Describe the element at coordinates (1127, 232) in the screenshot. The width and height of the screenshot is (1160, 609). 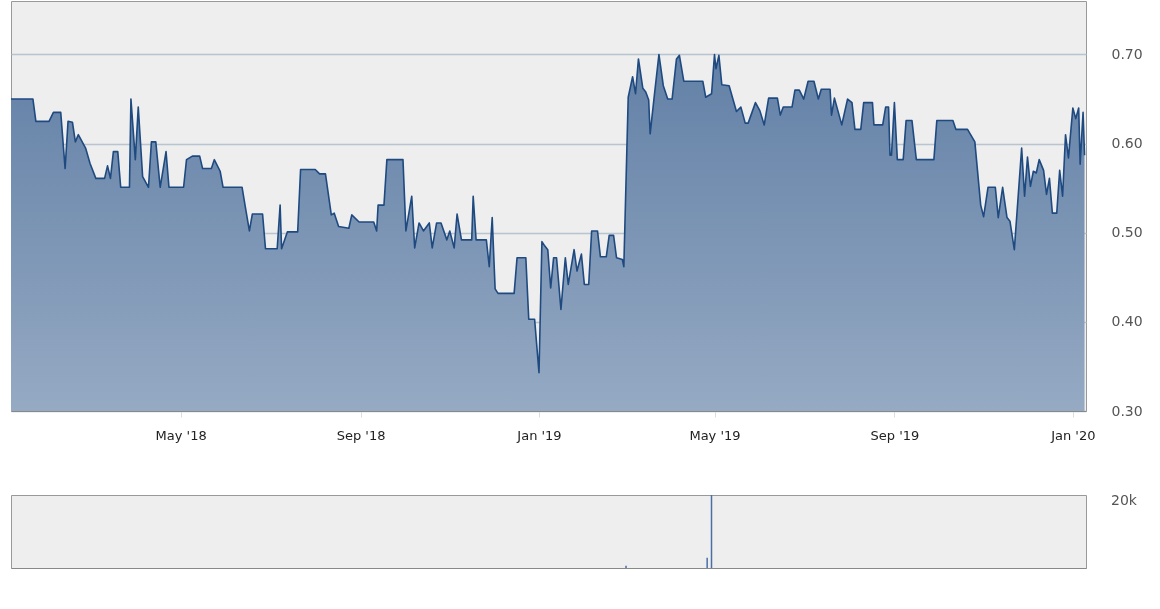
I see `y-tick-label: 0.50` at that location.